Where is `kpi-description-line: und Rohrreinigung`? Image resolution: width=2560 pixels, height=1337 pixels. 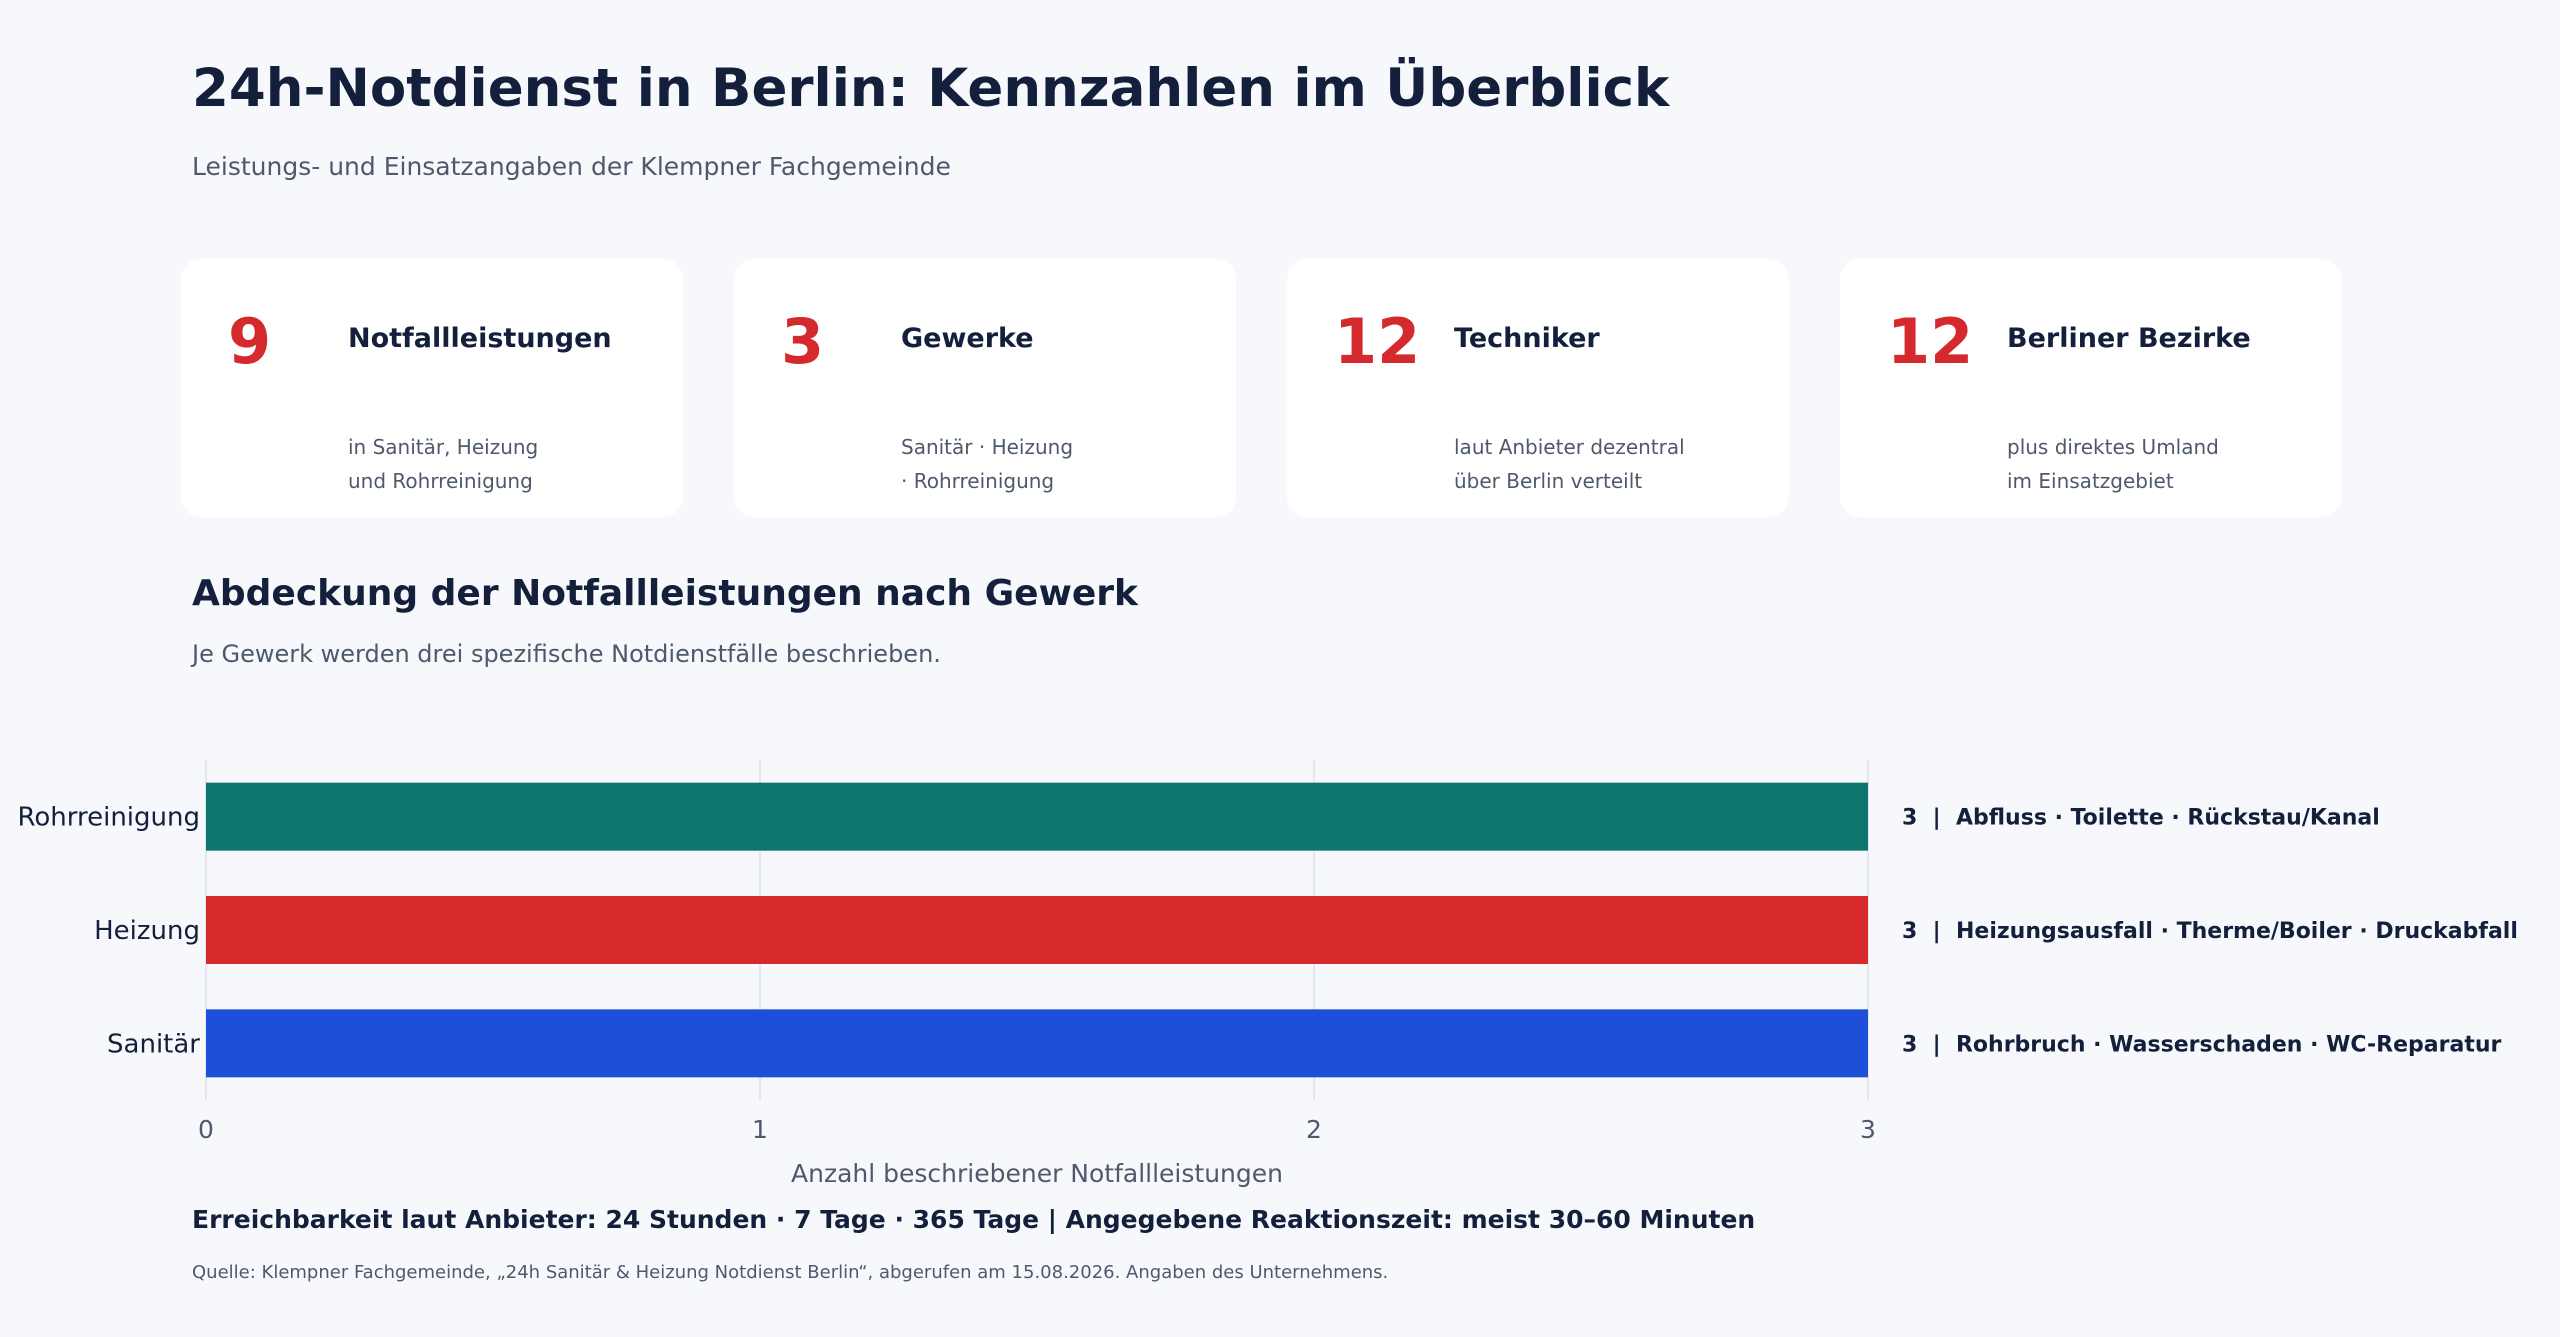 kpi-description-line: und Rohrreinigung is located at coordinates (440, 481).